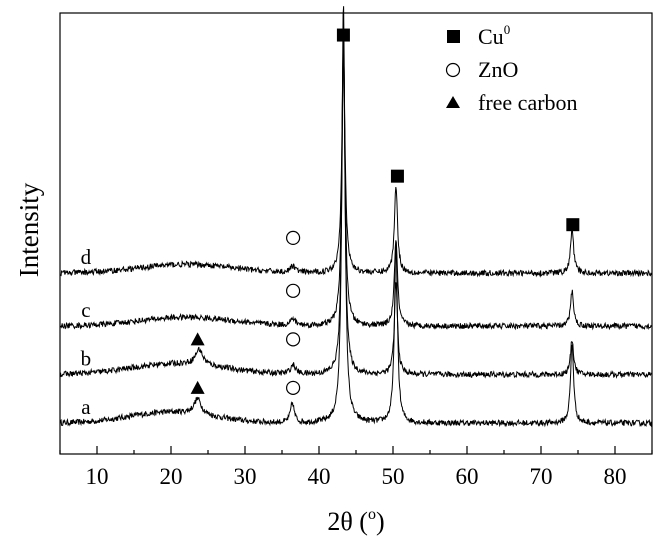 This screenshot has width=654, height=540. I want to click on legend-entry-cu: Cu0, so click(478, 35).